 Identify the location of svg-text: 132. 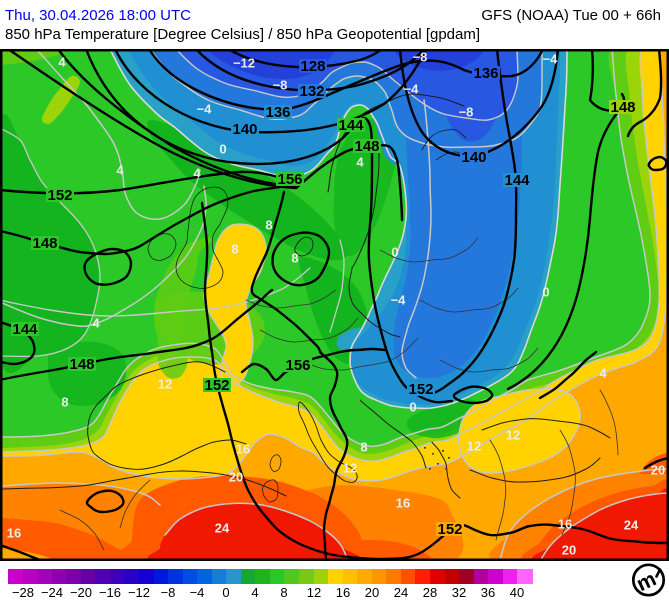
(311, 91).